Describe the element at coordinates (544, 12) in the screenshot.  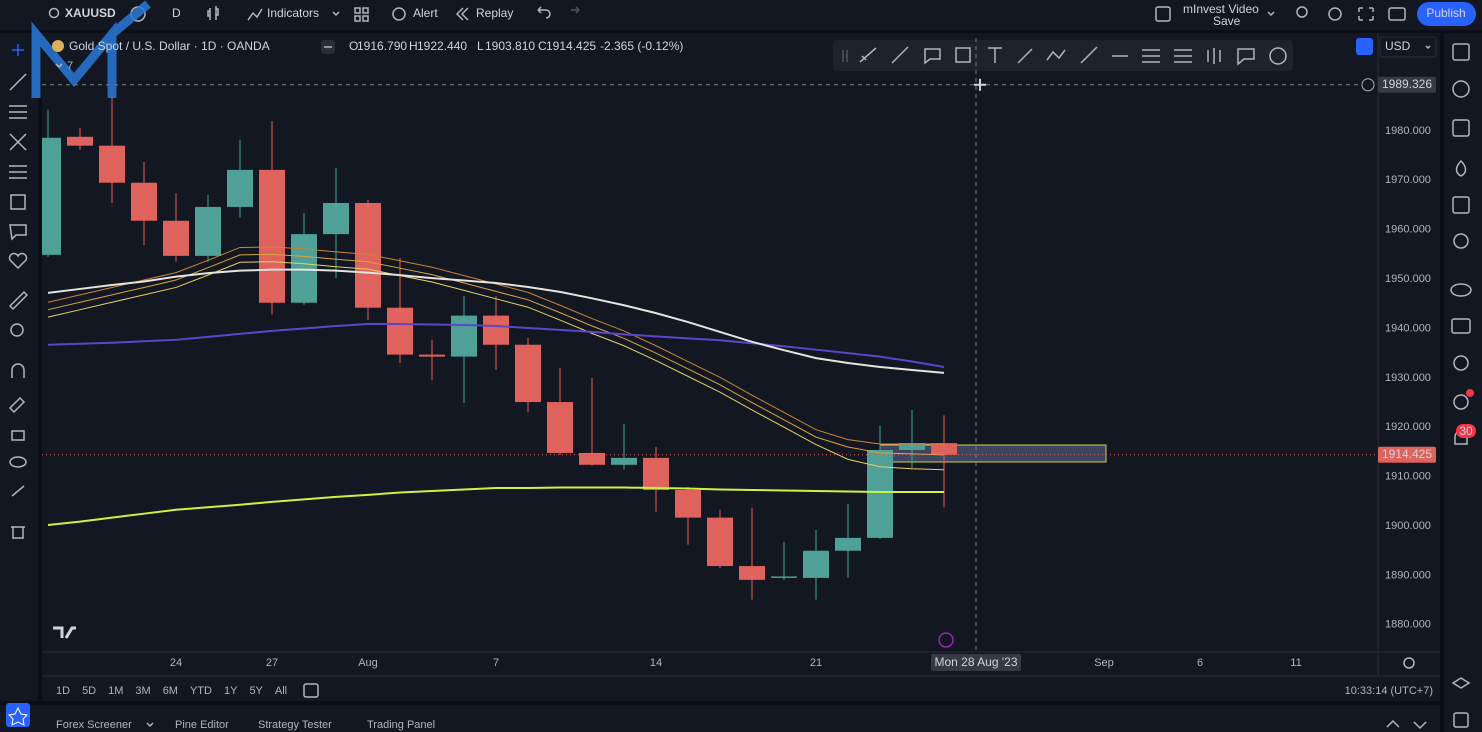
I see `undo-button` at that location.